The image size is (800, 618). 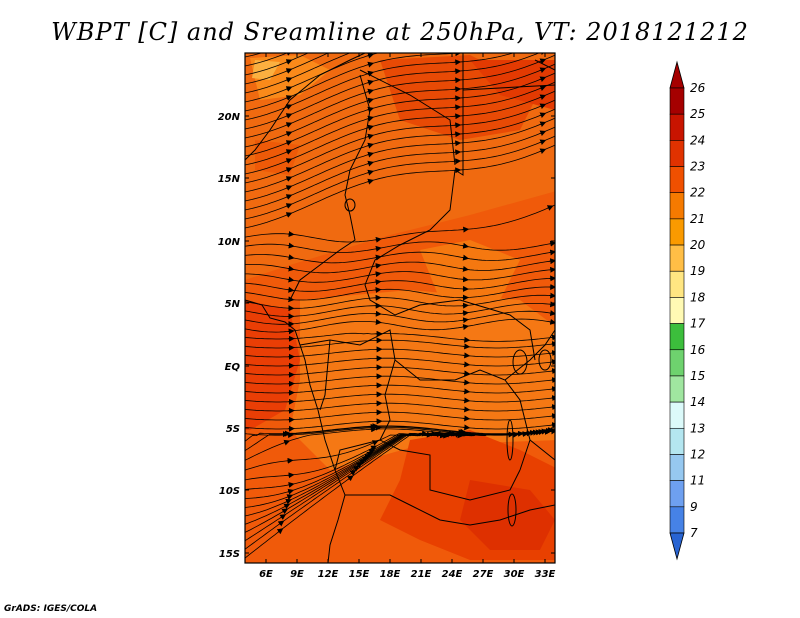 I want to click on colorbar-label: 14, so click(x=697, y=402).